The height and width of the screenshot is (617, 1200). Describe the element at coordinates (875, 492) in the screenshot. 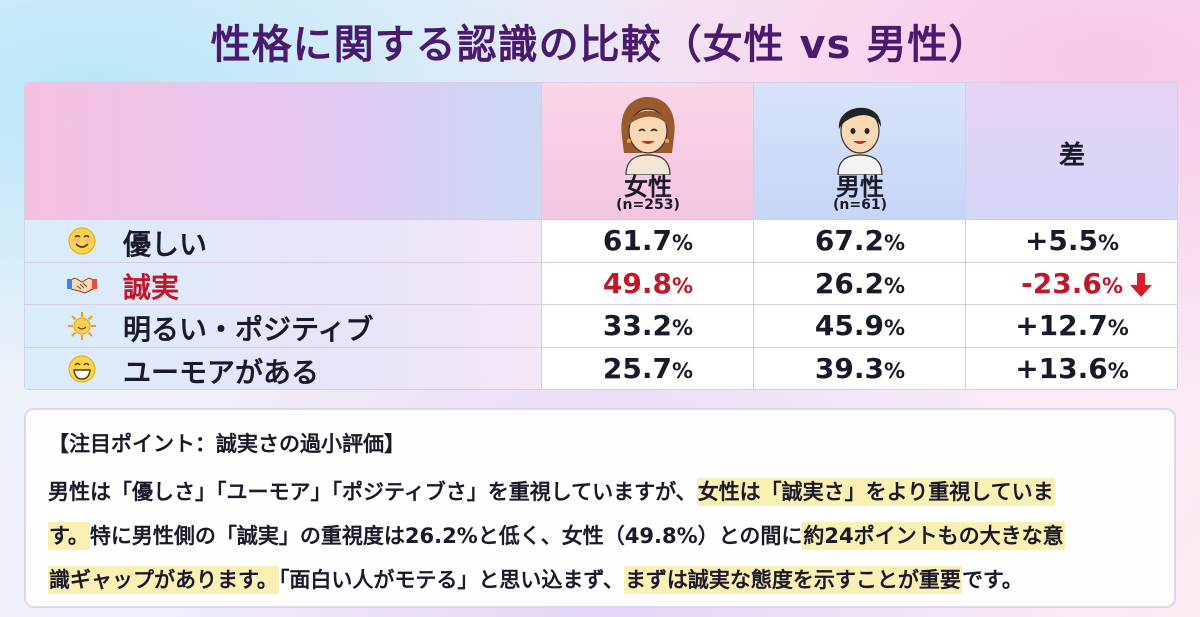

I see `note-highlight: 女性は「誠実さ」をより重視していま` at that location.